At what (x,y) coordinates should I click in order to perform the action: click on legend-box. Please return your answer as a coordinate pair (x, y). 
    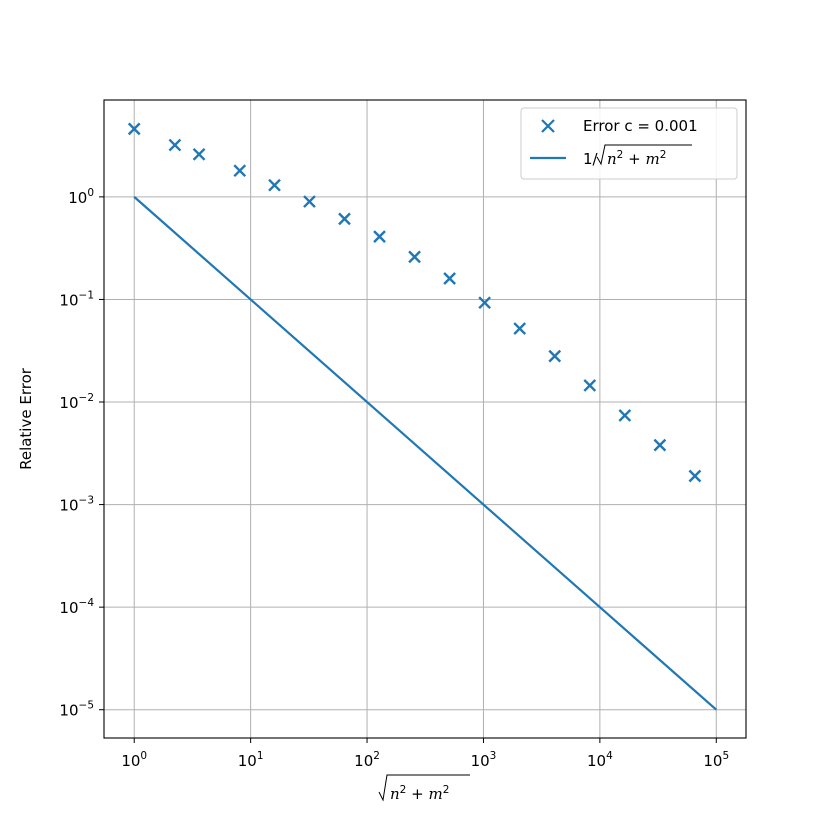
    Looking at the image, I should click on (629, 143).